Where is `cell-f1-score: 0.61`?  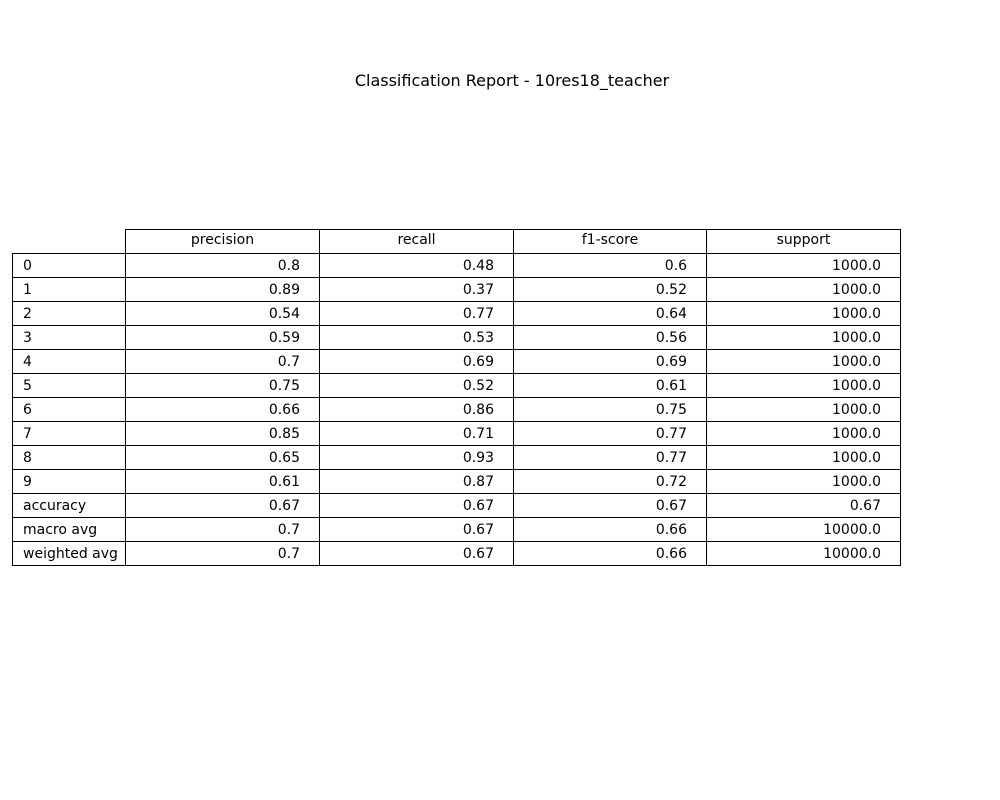 cell-f1-score: 0.61 is located at coordinates (610, 385).